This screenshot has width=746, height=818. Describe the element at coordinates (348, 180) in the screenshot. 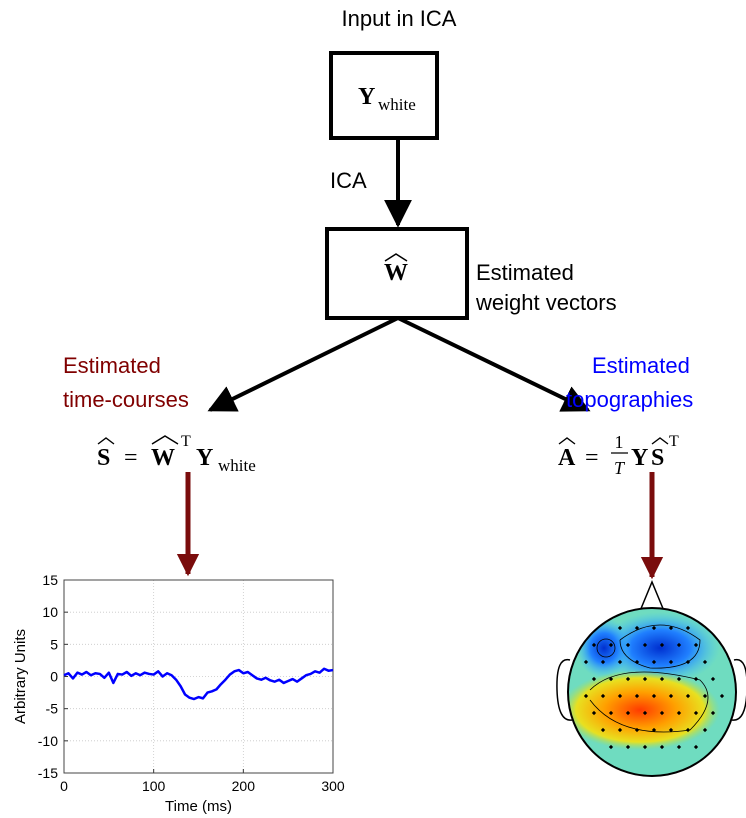

I see `edge-label: ICA` at that location.